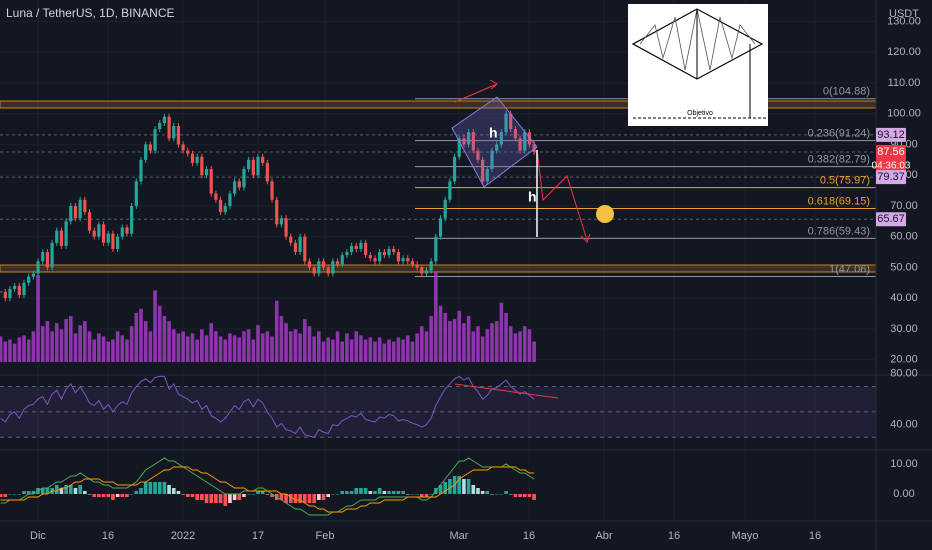 The width and height of the screenshot is (932, 550). What do you see at coordinates (493, 133) in the screenshot?
I see `annotation: h` at bounding box center [493, 133].